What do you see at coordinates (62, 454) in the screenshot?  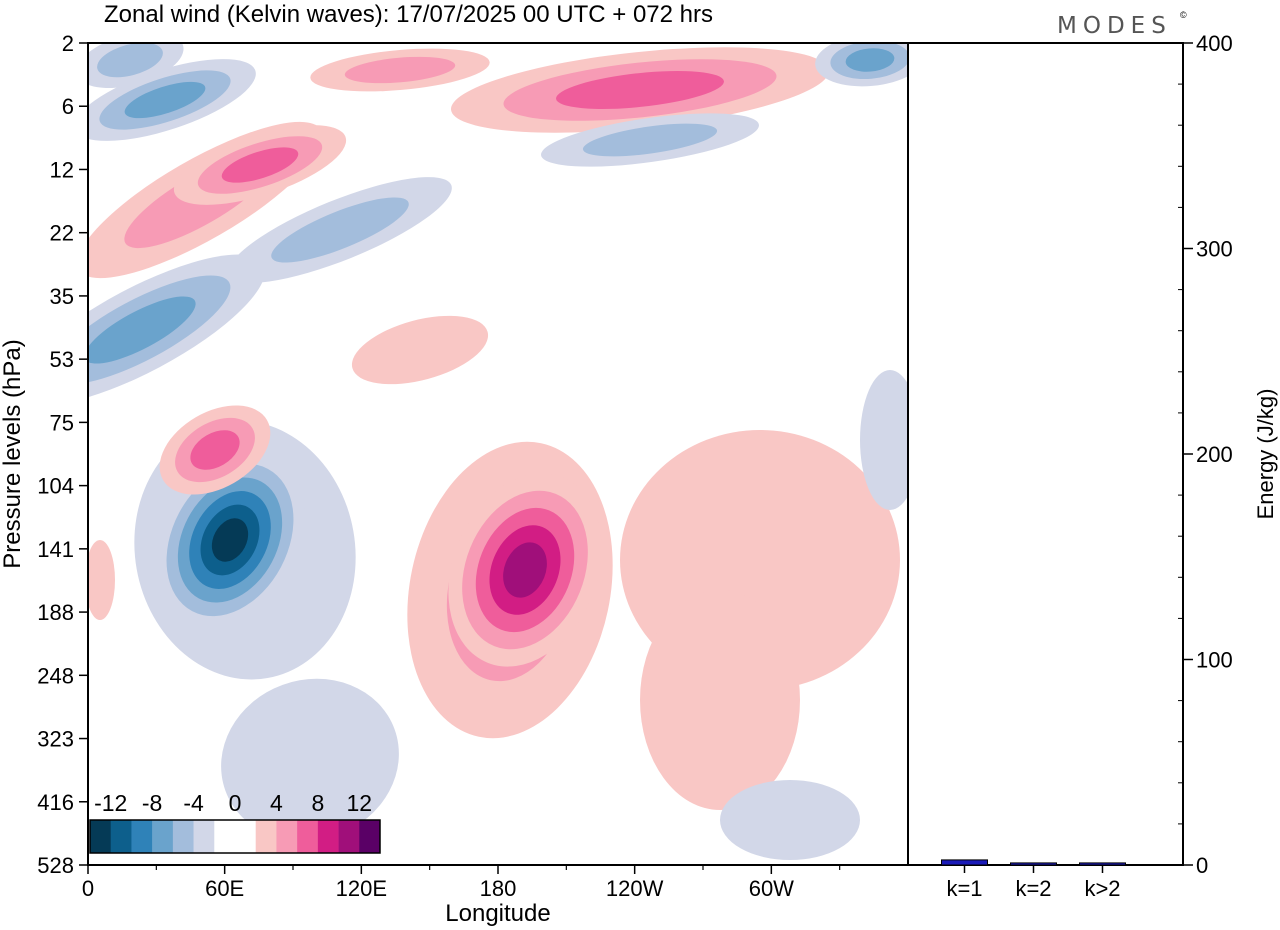 I see `pressure-axis: 2 6 12 22 35 53 75 104 141 188 248 323 416 528` at bounding box center [62, 454].